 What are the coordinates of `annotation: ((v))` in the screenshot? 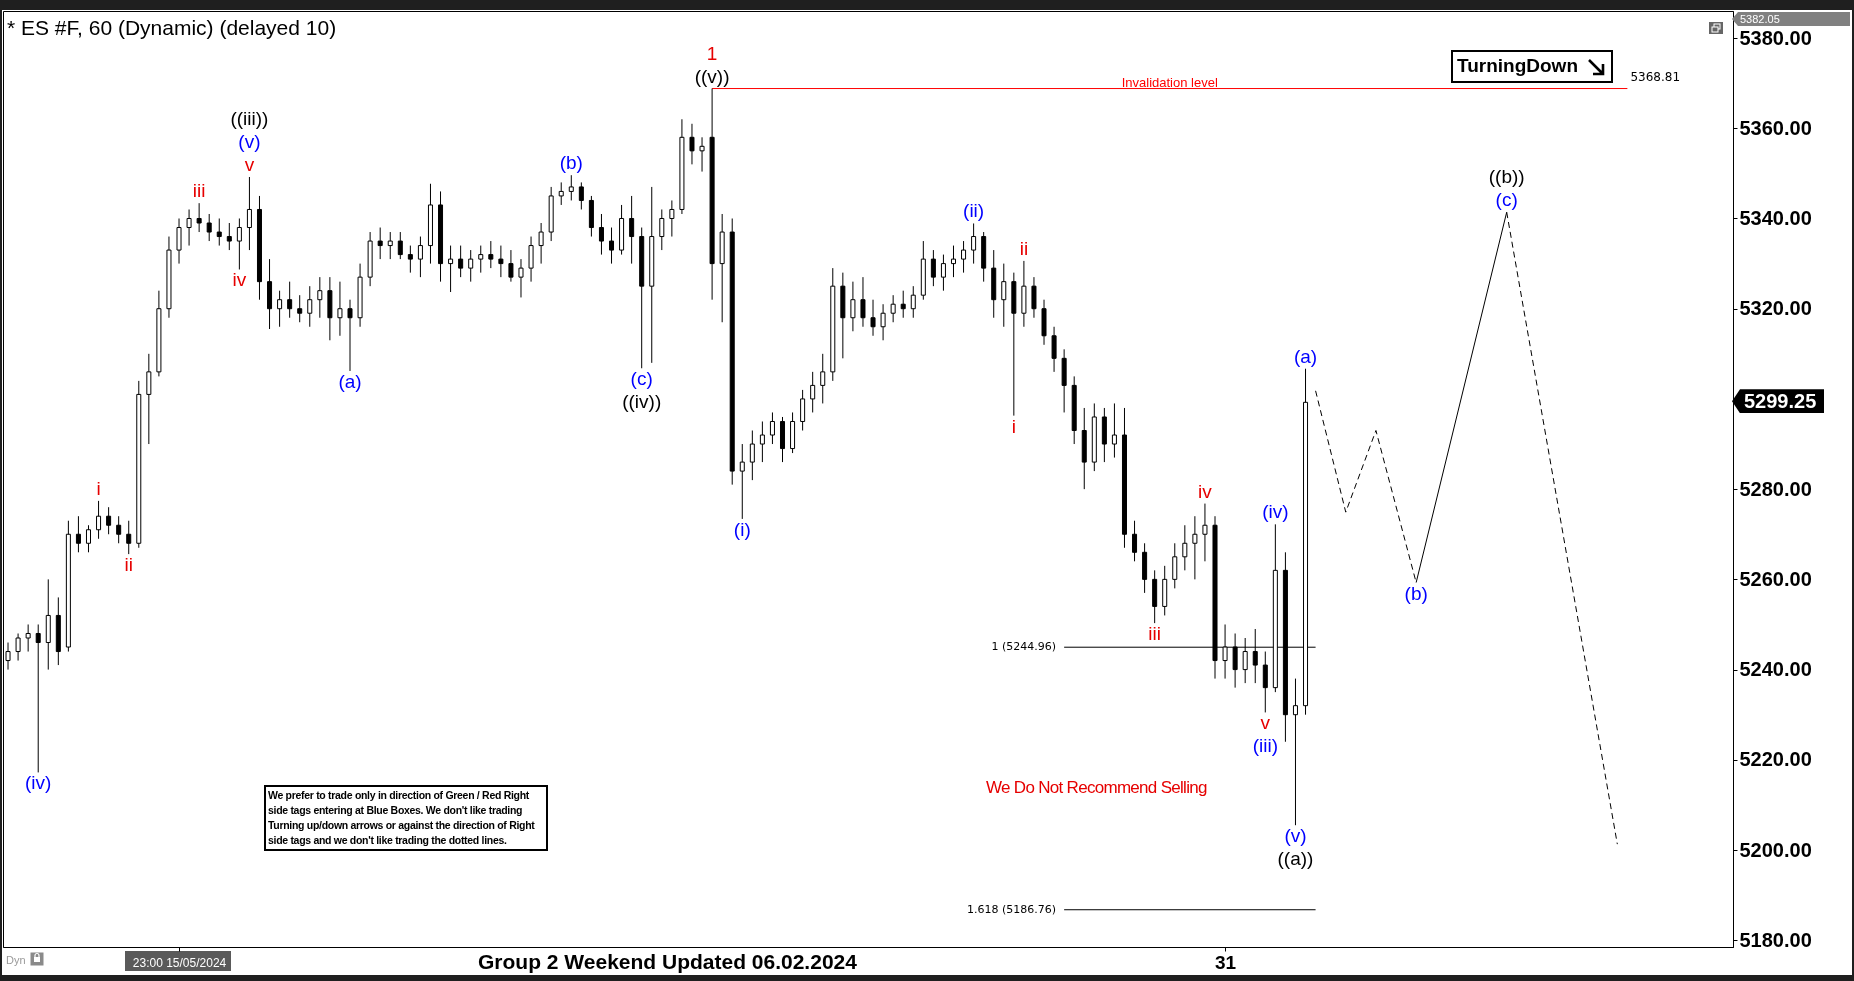 It's located at (712, 76).